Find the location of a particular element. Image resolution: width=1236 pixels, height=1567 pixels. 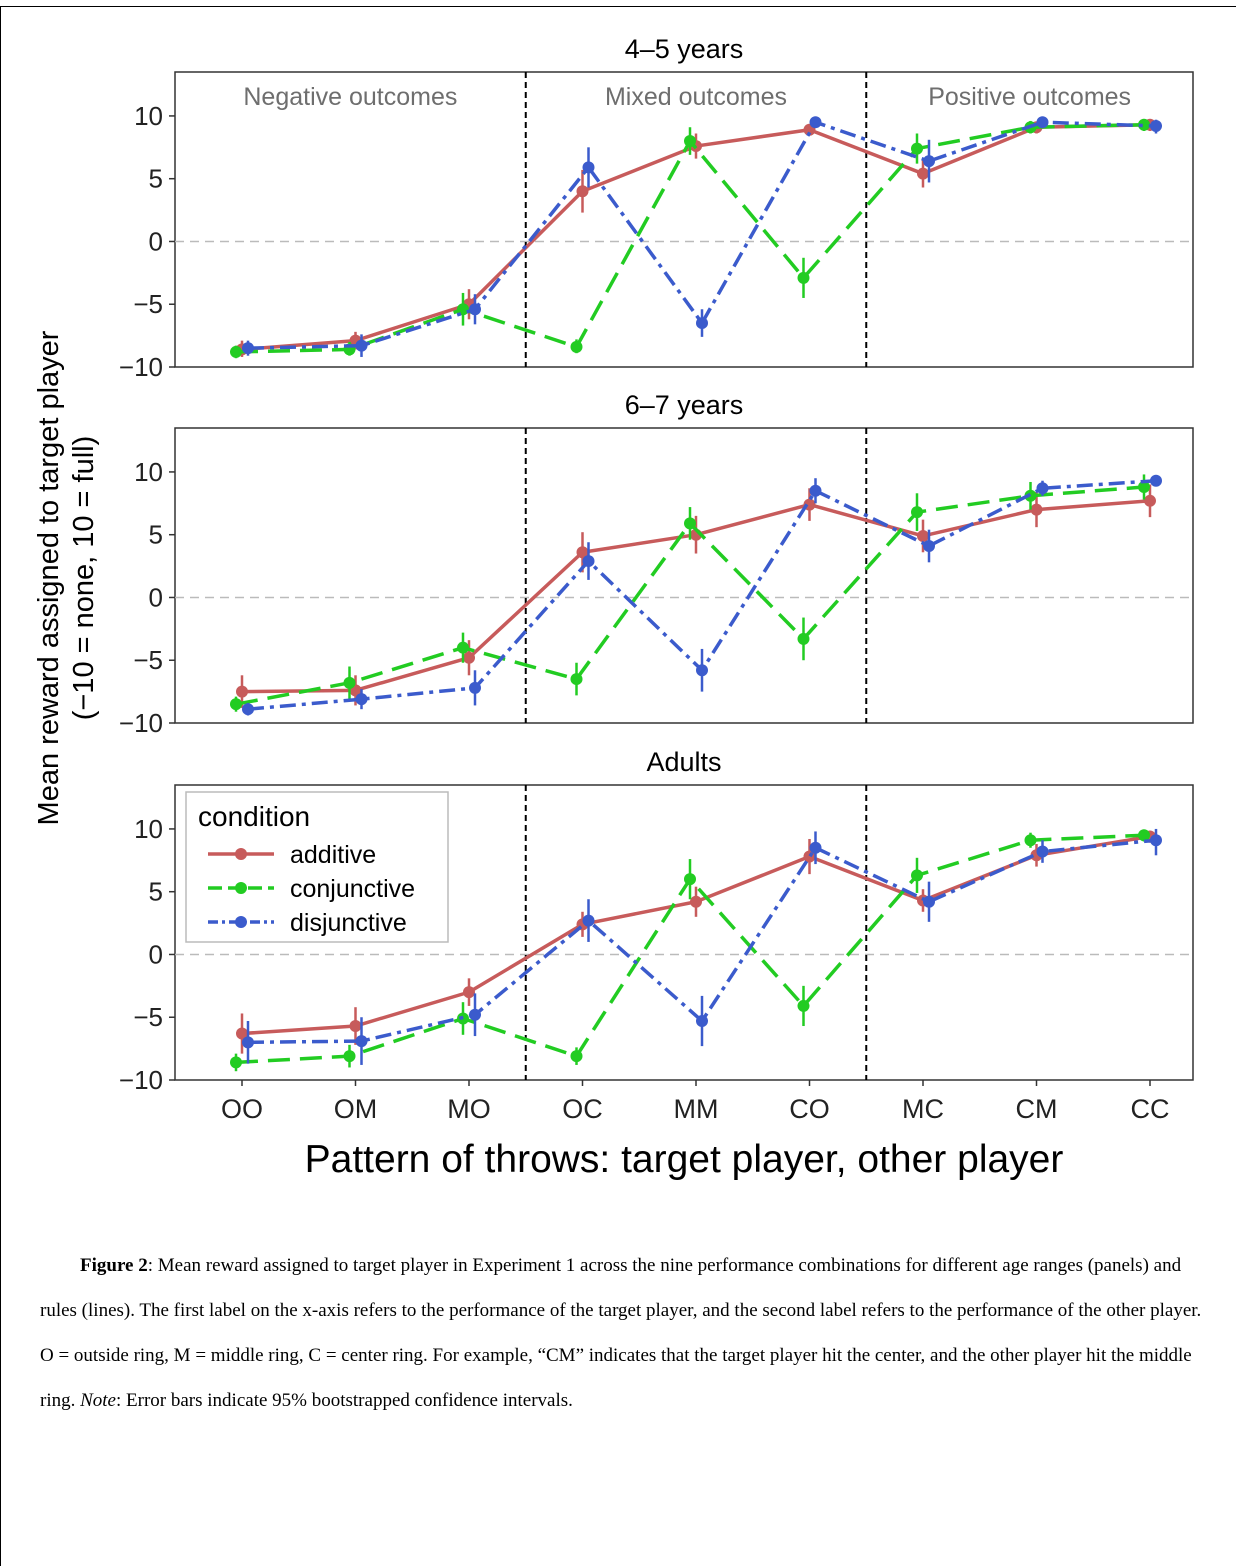

y-axis-title-line1: Mean reward assigned to target player is located at coordinates (49, 577).